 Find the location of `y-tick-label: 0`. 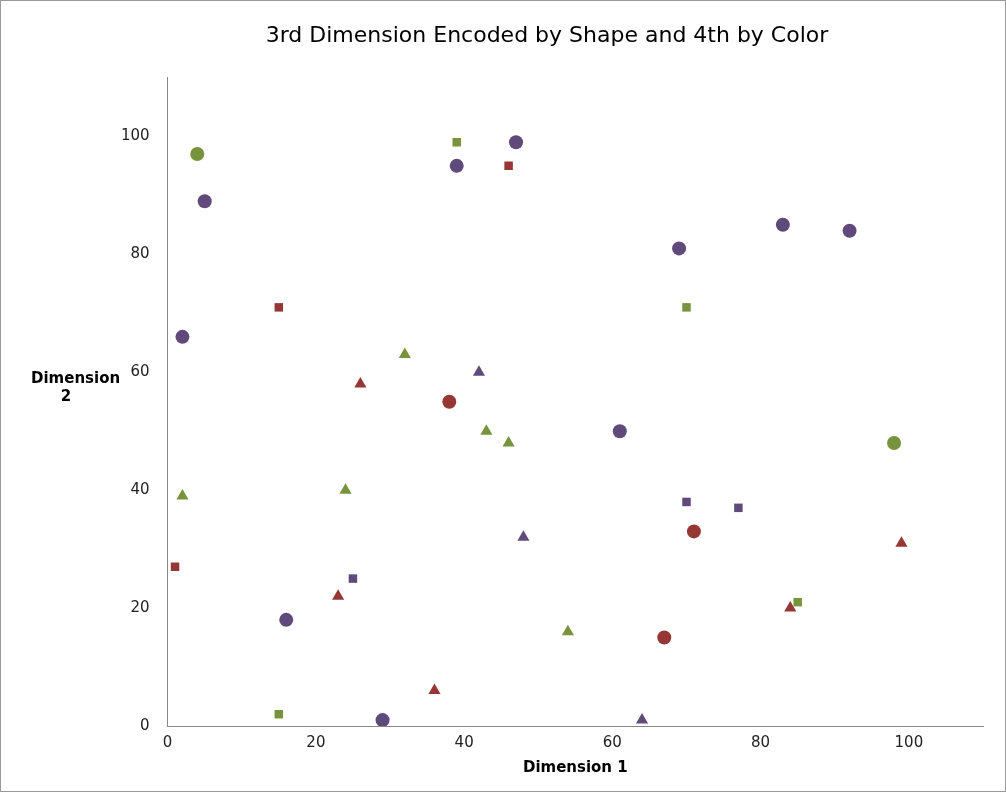

y-tick-label: 0 is located at coordinates (145, 724).